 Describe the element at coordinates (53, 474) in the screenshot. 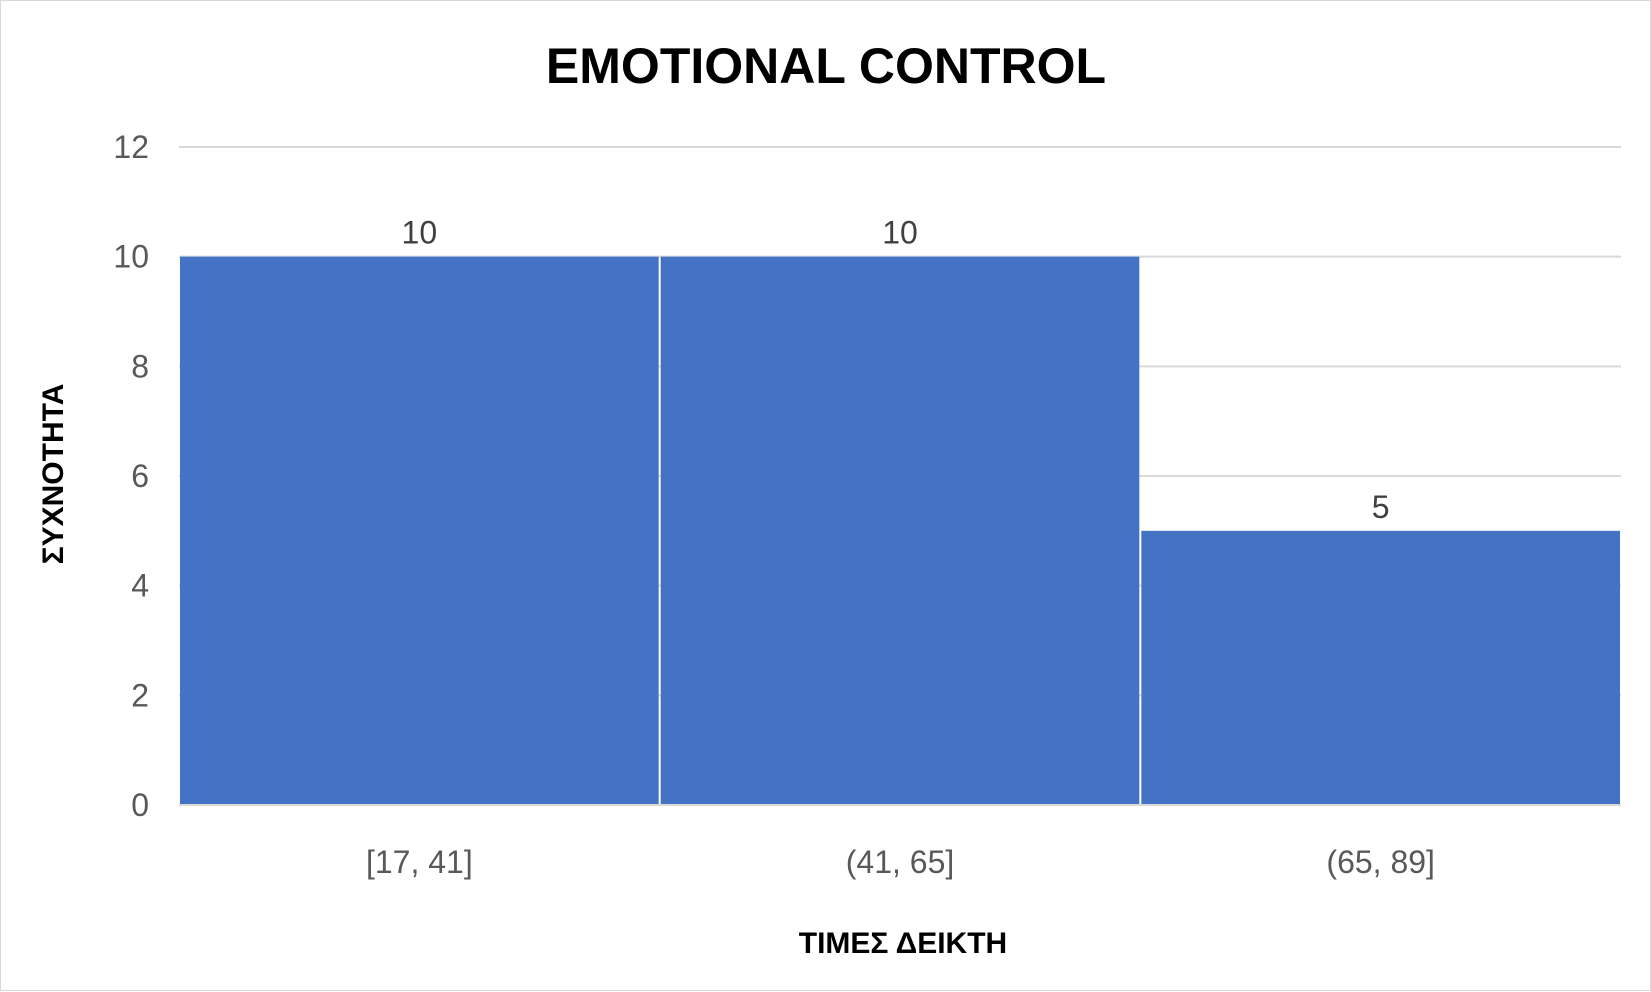

I see `y-axis-title: ΣΥΧΝΟΤΗΤΑ` at that location.